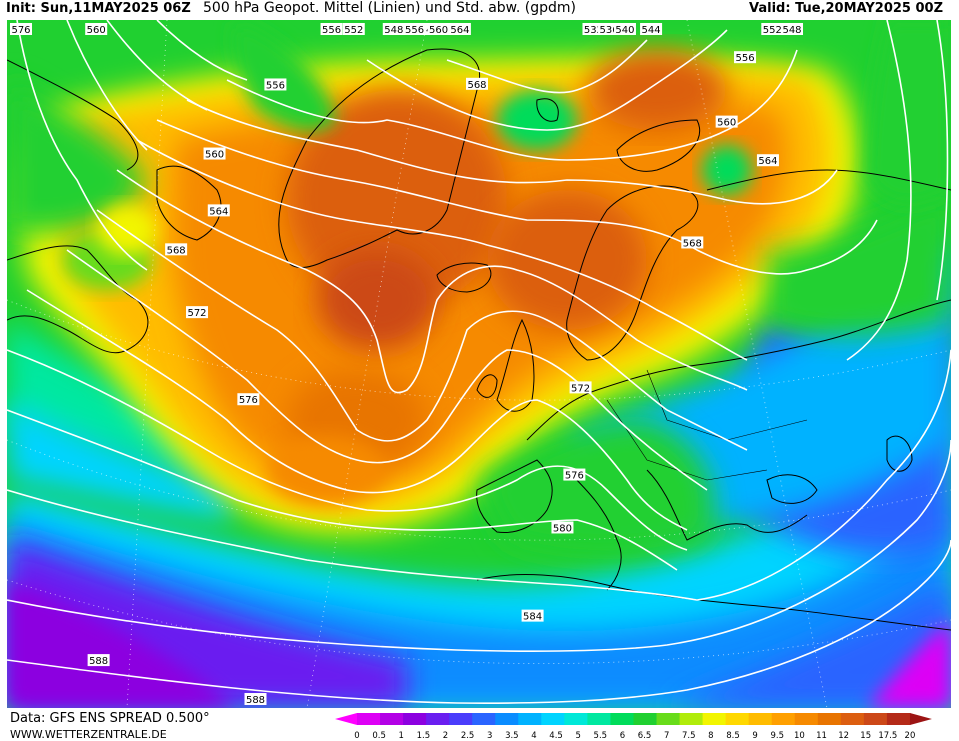 This screenshot has height=741, width=959. I want to click on legend-tick-label: 6.5, so click(645, 735).